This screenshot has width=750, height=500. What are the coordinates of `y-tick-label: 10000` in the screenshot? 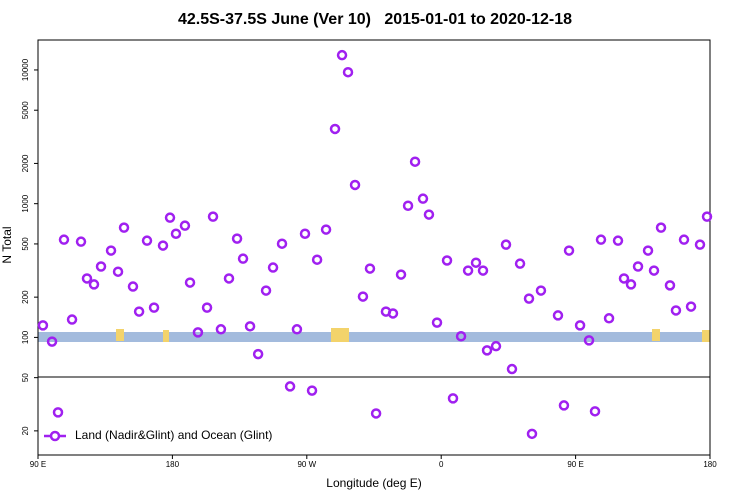 It's located at (25, 69).